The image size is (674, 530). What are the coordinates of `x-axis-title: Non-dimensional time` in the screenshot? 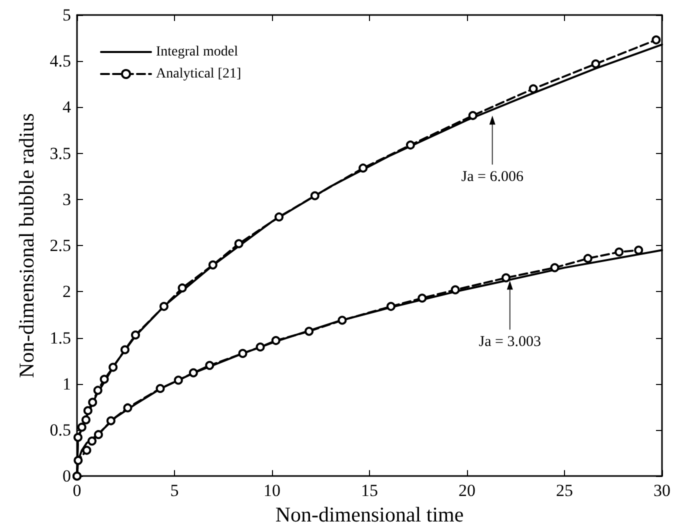 It's located at (369, 514).